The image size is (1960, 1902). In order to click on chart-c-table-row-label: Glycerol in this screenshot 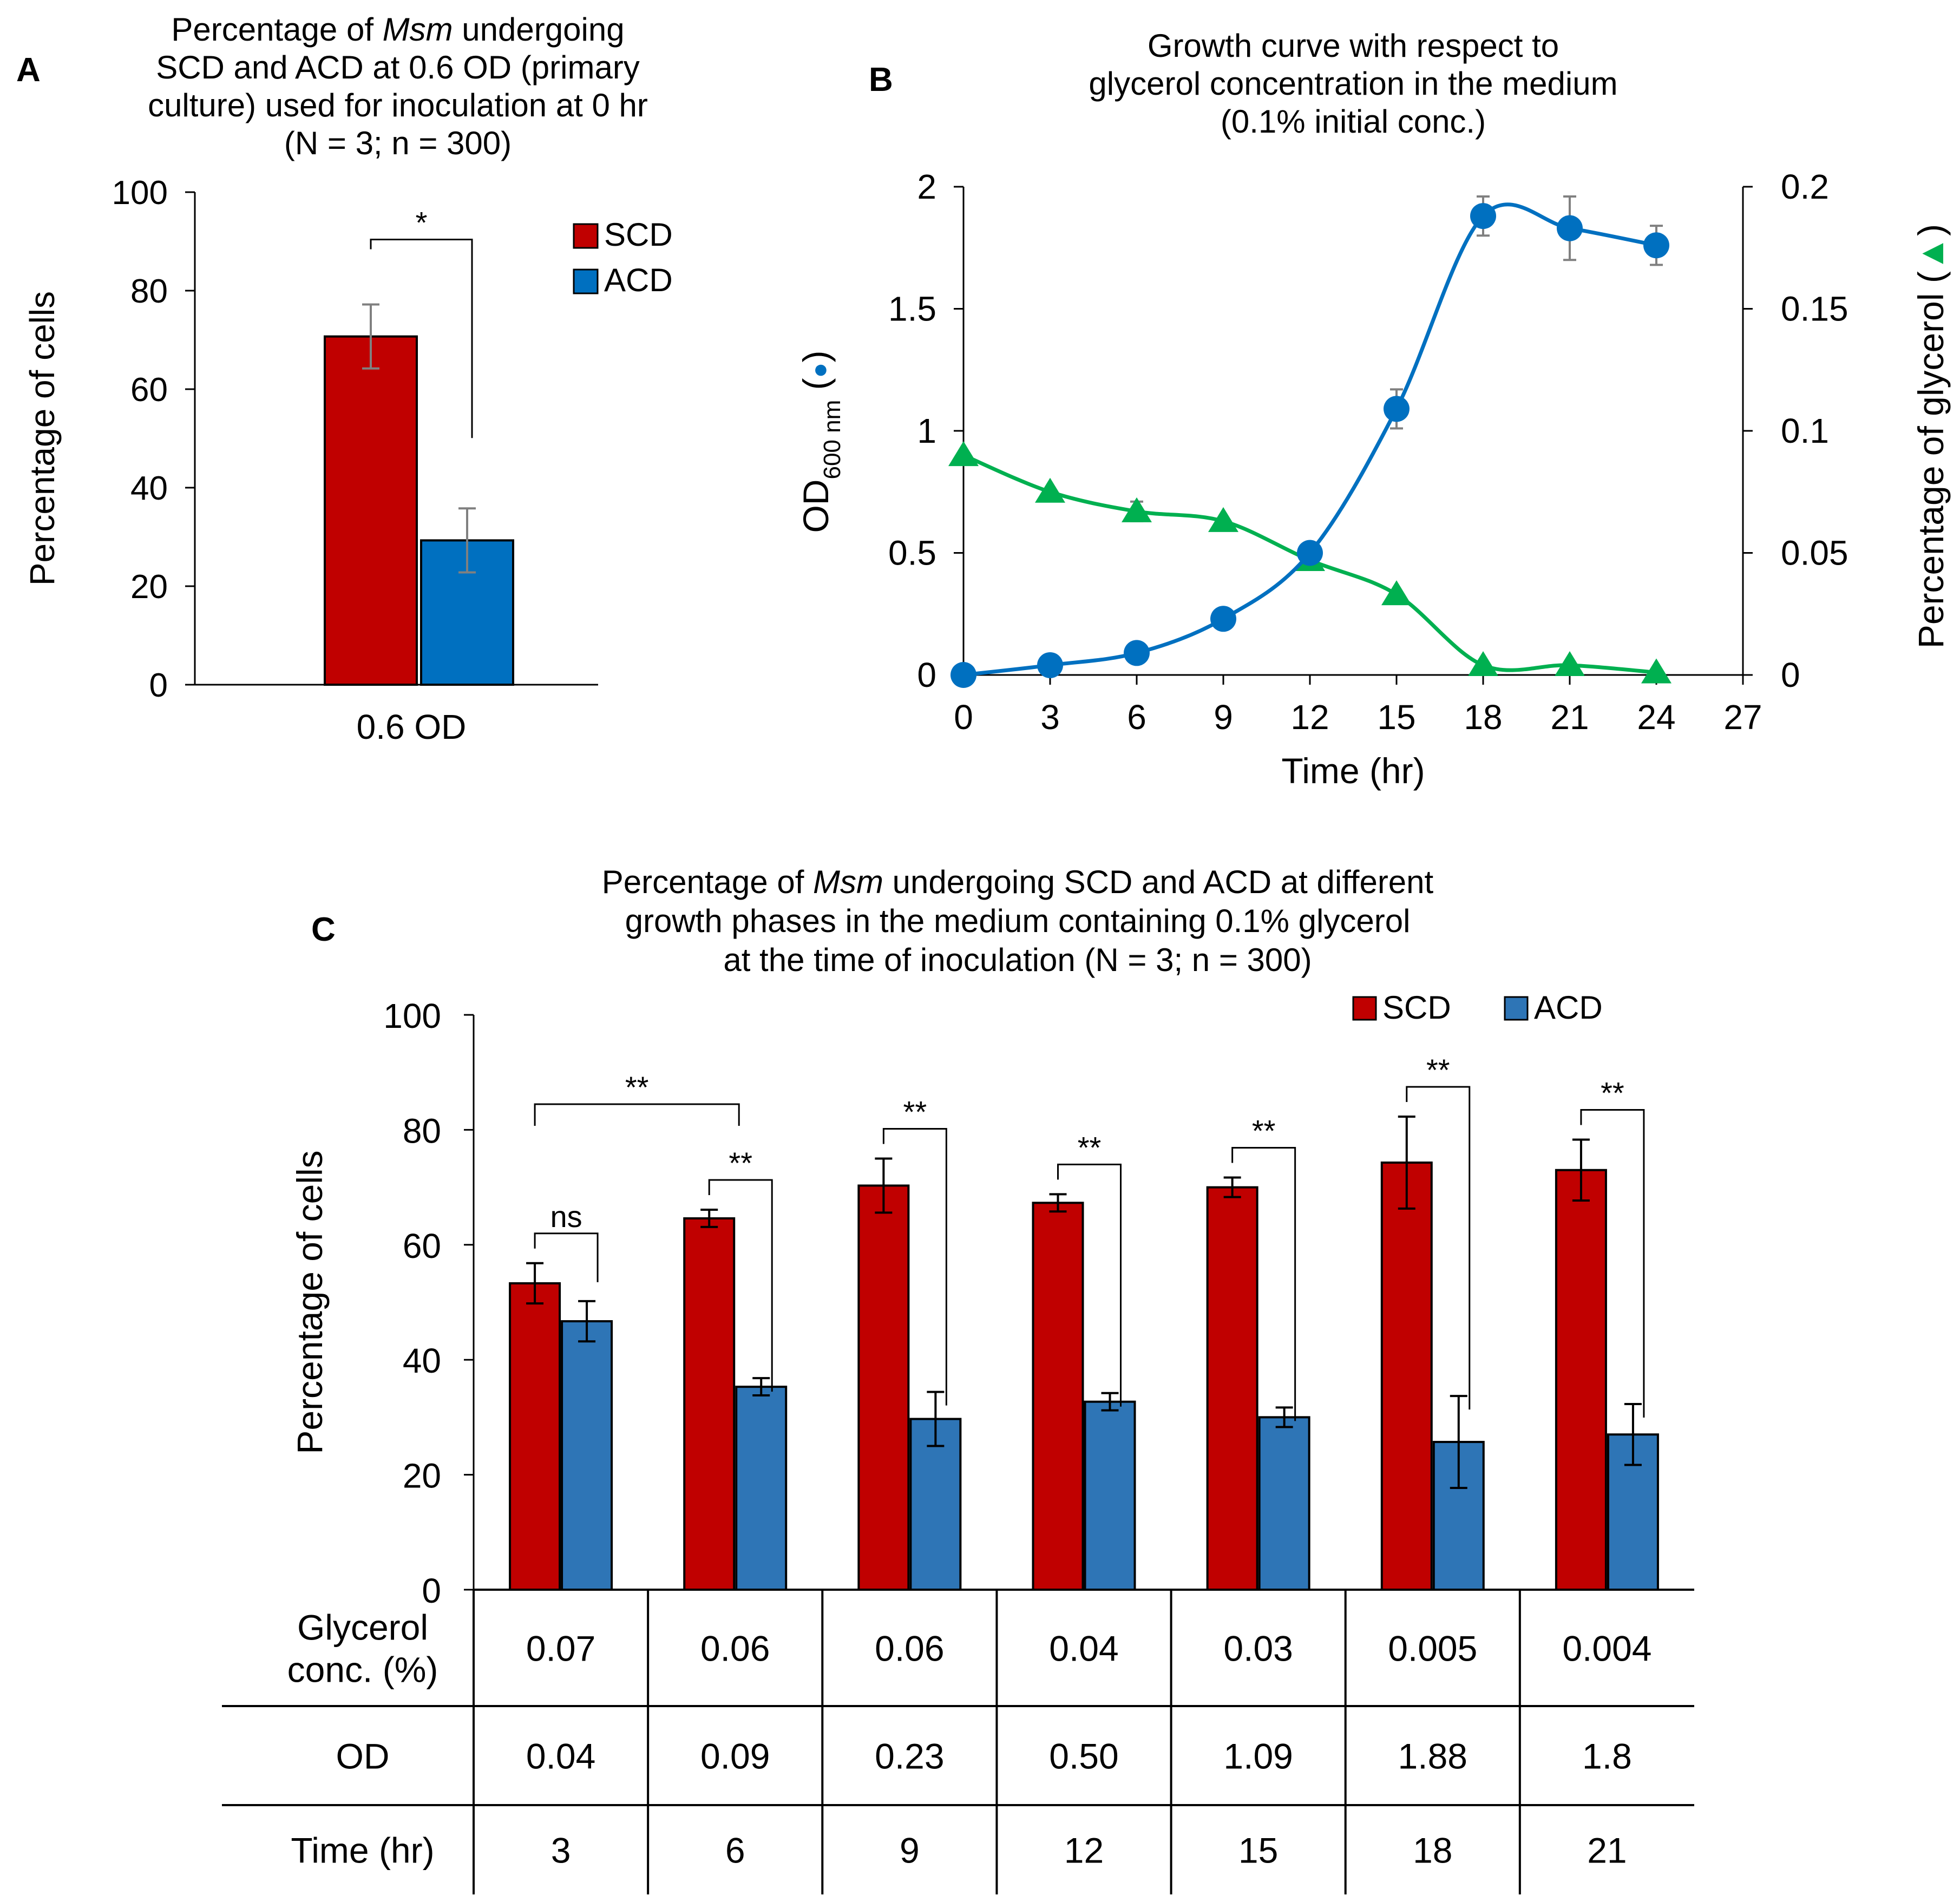, I will do `click(362, 1628)`.